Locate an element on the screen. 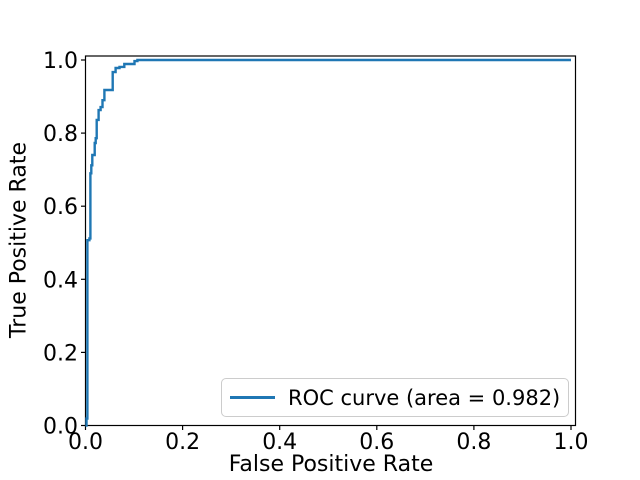 This screenshot has width=640, height=480. x-tick-label: 0.0 is located at coordinates (85, 442).